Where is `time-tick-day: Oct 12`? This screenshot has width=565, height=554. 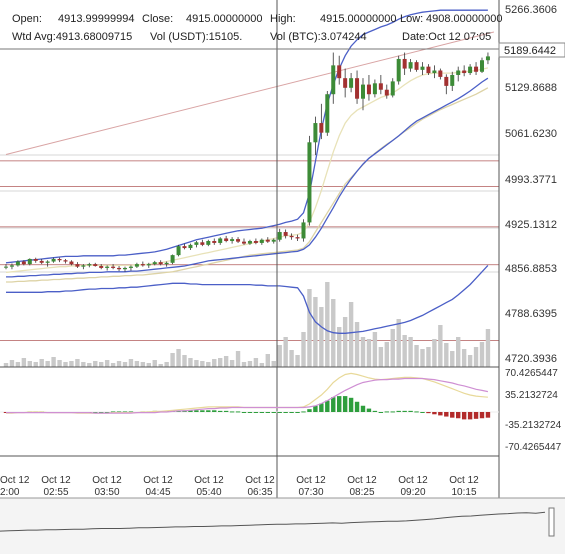
time-tick-day: Oct 12 is located at coordinates (413, 480).